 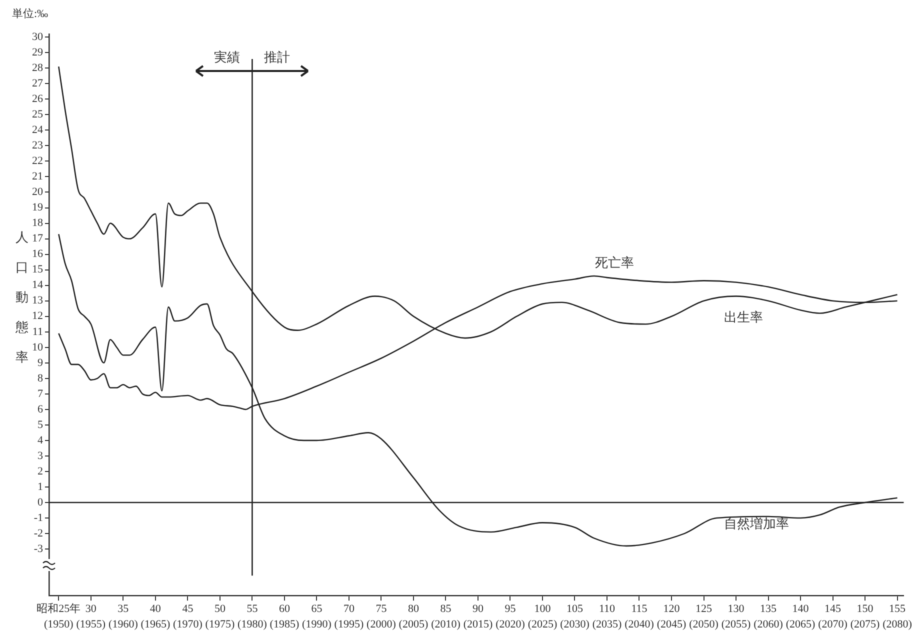 I want to click on y-tick-label: 4, so click(x=41, y=440).